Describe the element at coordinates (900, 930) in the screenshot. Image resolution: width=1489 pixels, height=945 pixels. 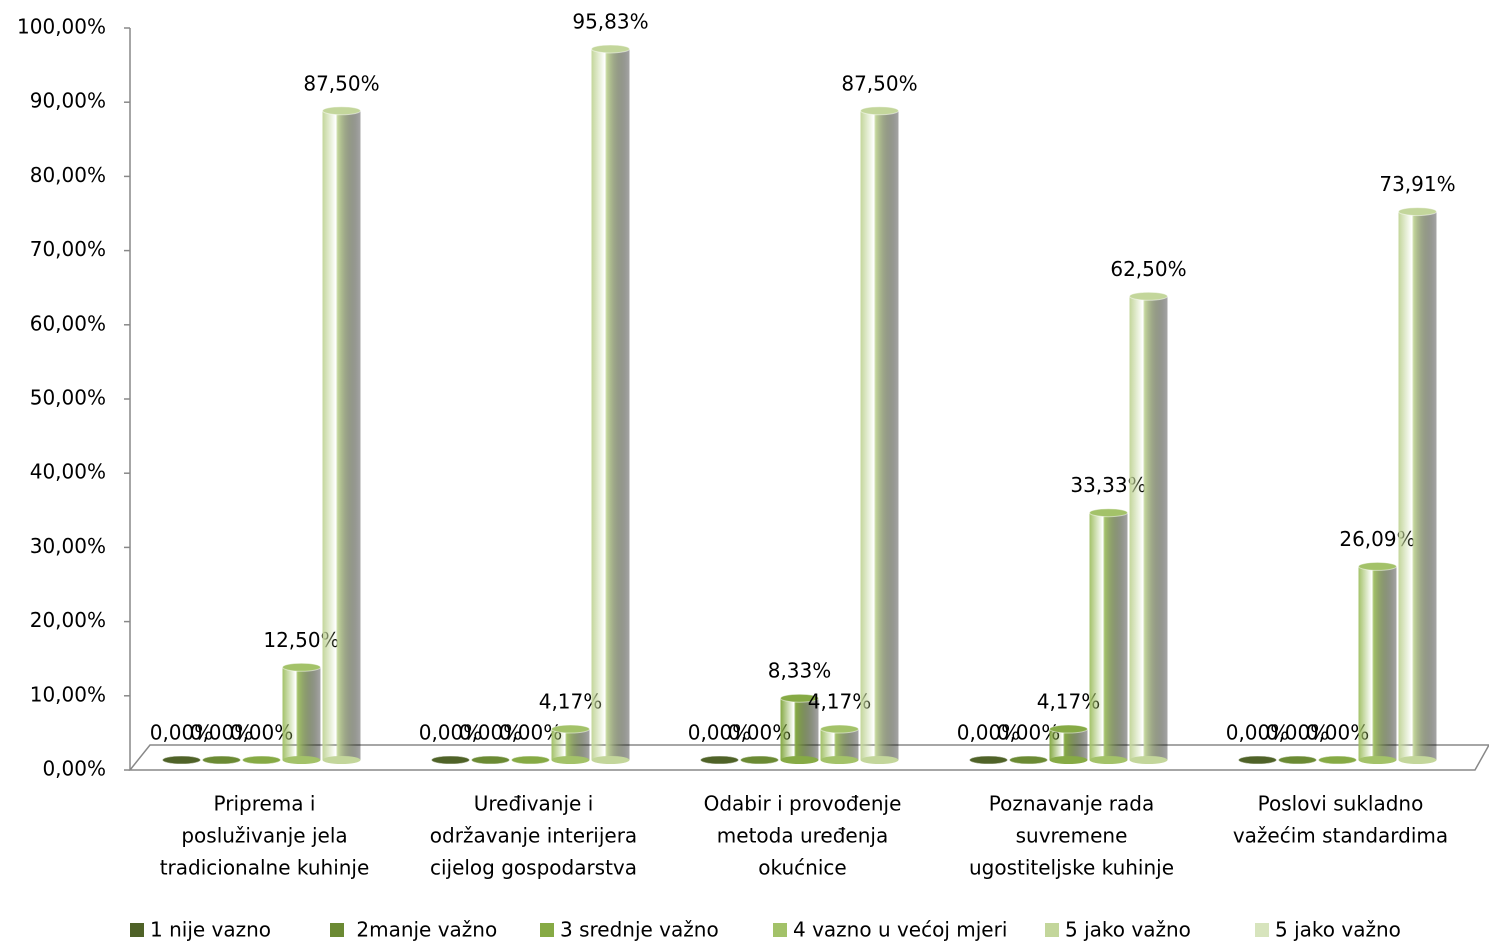
I see `legend-label: 4 vazno u većoj mjeri` at that location.